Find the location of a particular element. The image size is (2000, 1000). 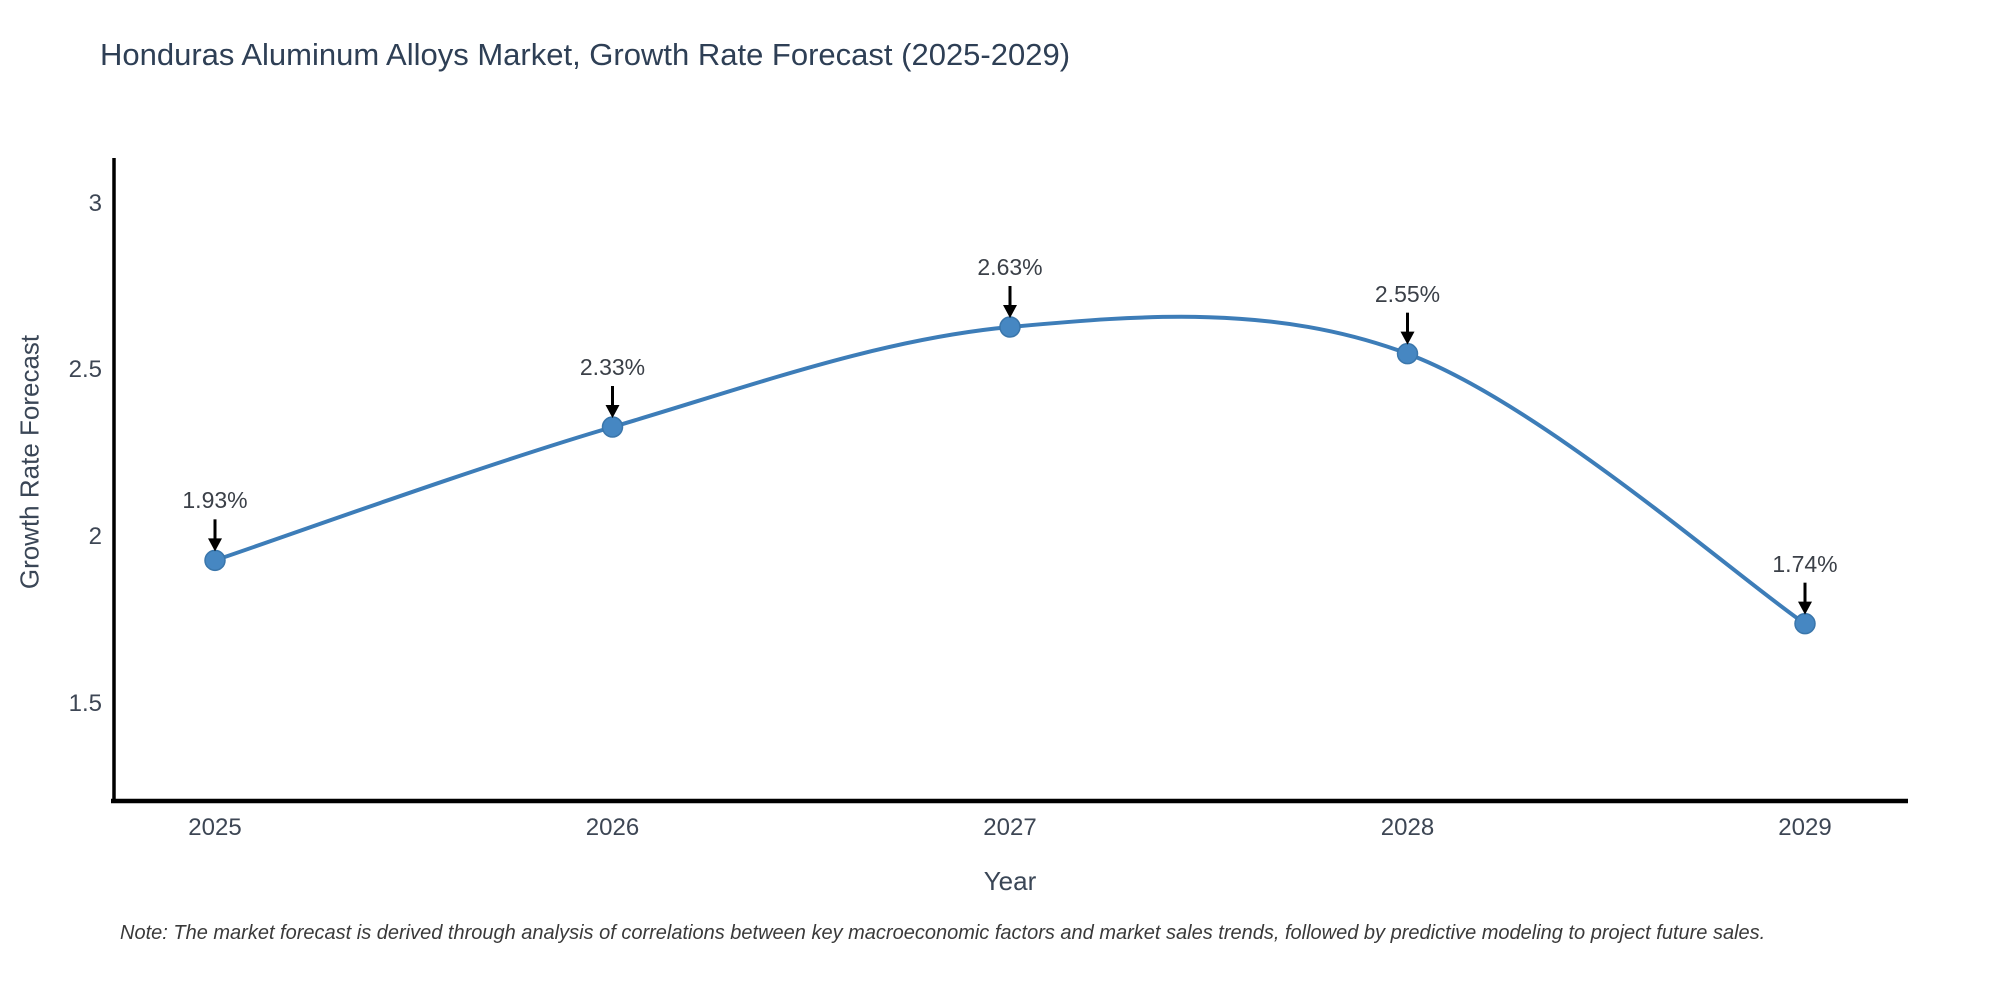

x-axis-label: Year is located at coordinates (1010, 881).